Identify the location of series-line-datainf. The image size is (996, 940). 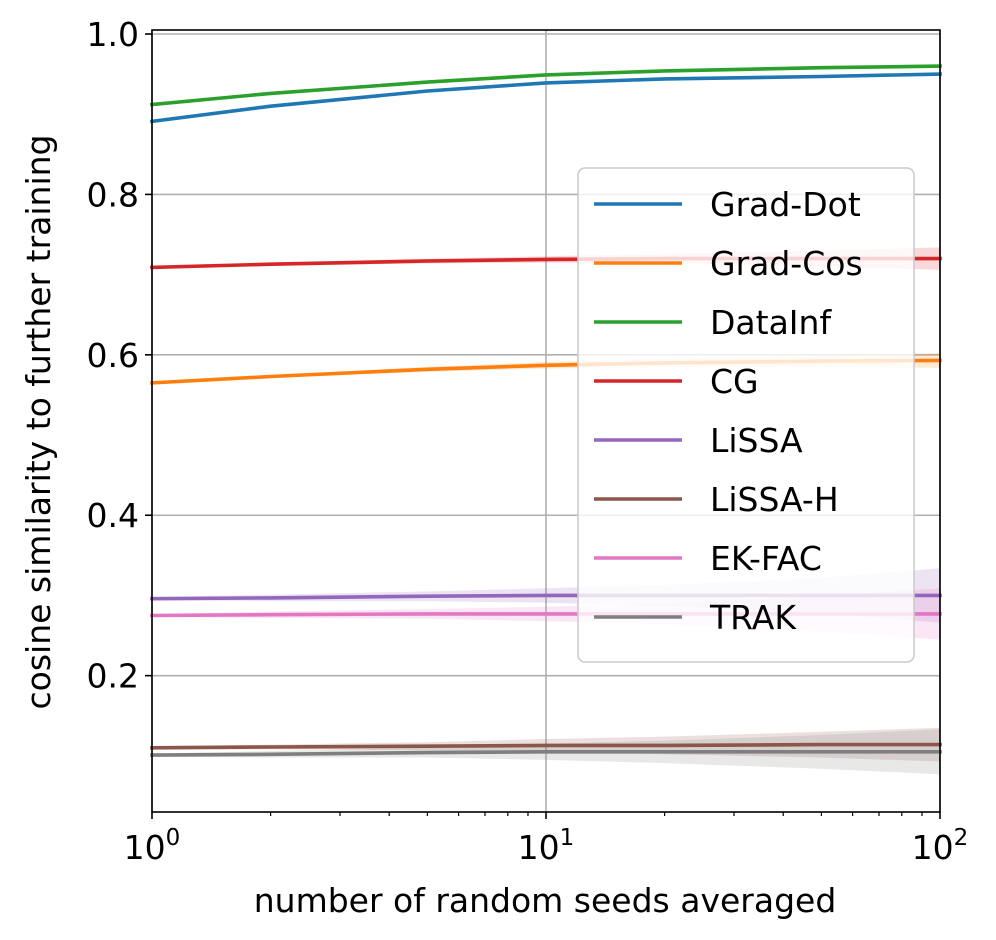
(546, 85).